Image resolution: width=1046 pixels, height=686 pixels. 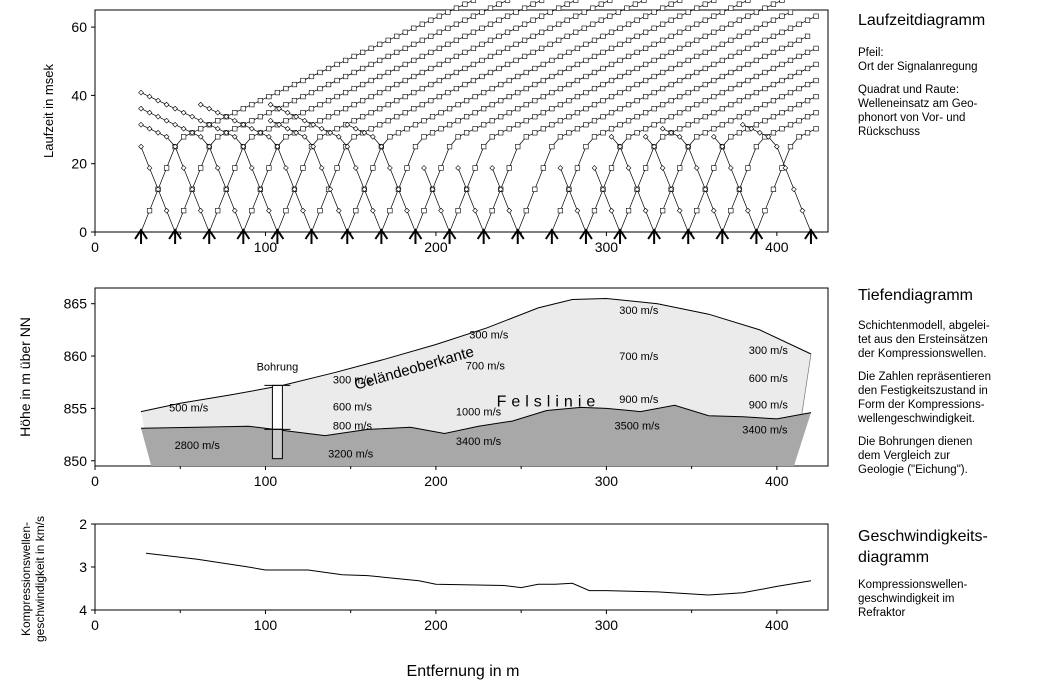 I want to click on shot-arrow, so click(x=243, y=236).